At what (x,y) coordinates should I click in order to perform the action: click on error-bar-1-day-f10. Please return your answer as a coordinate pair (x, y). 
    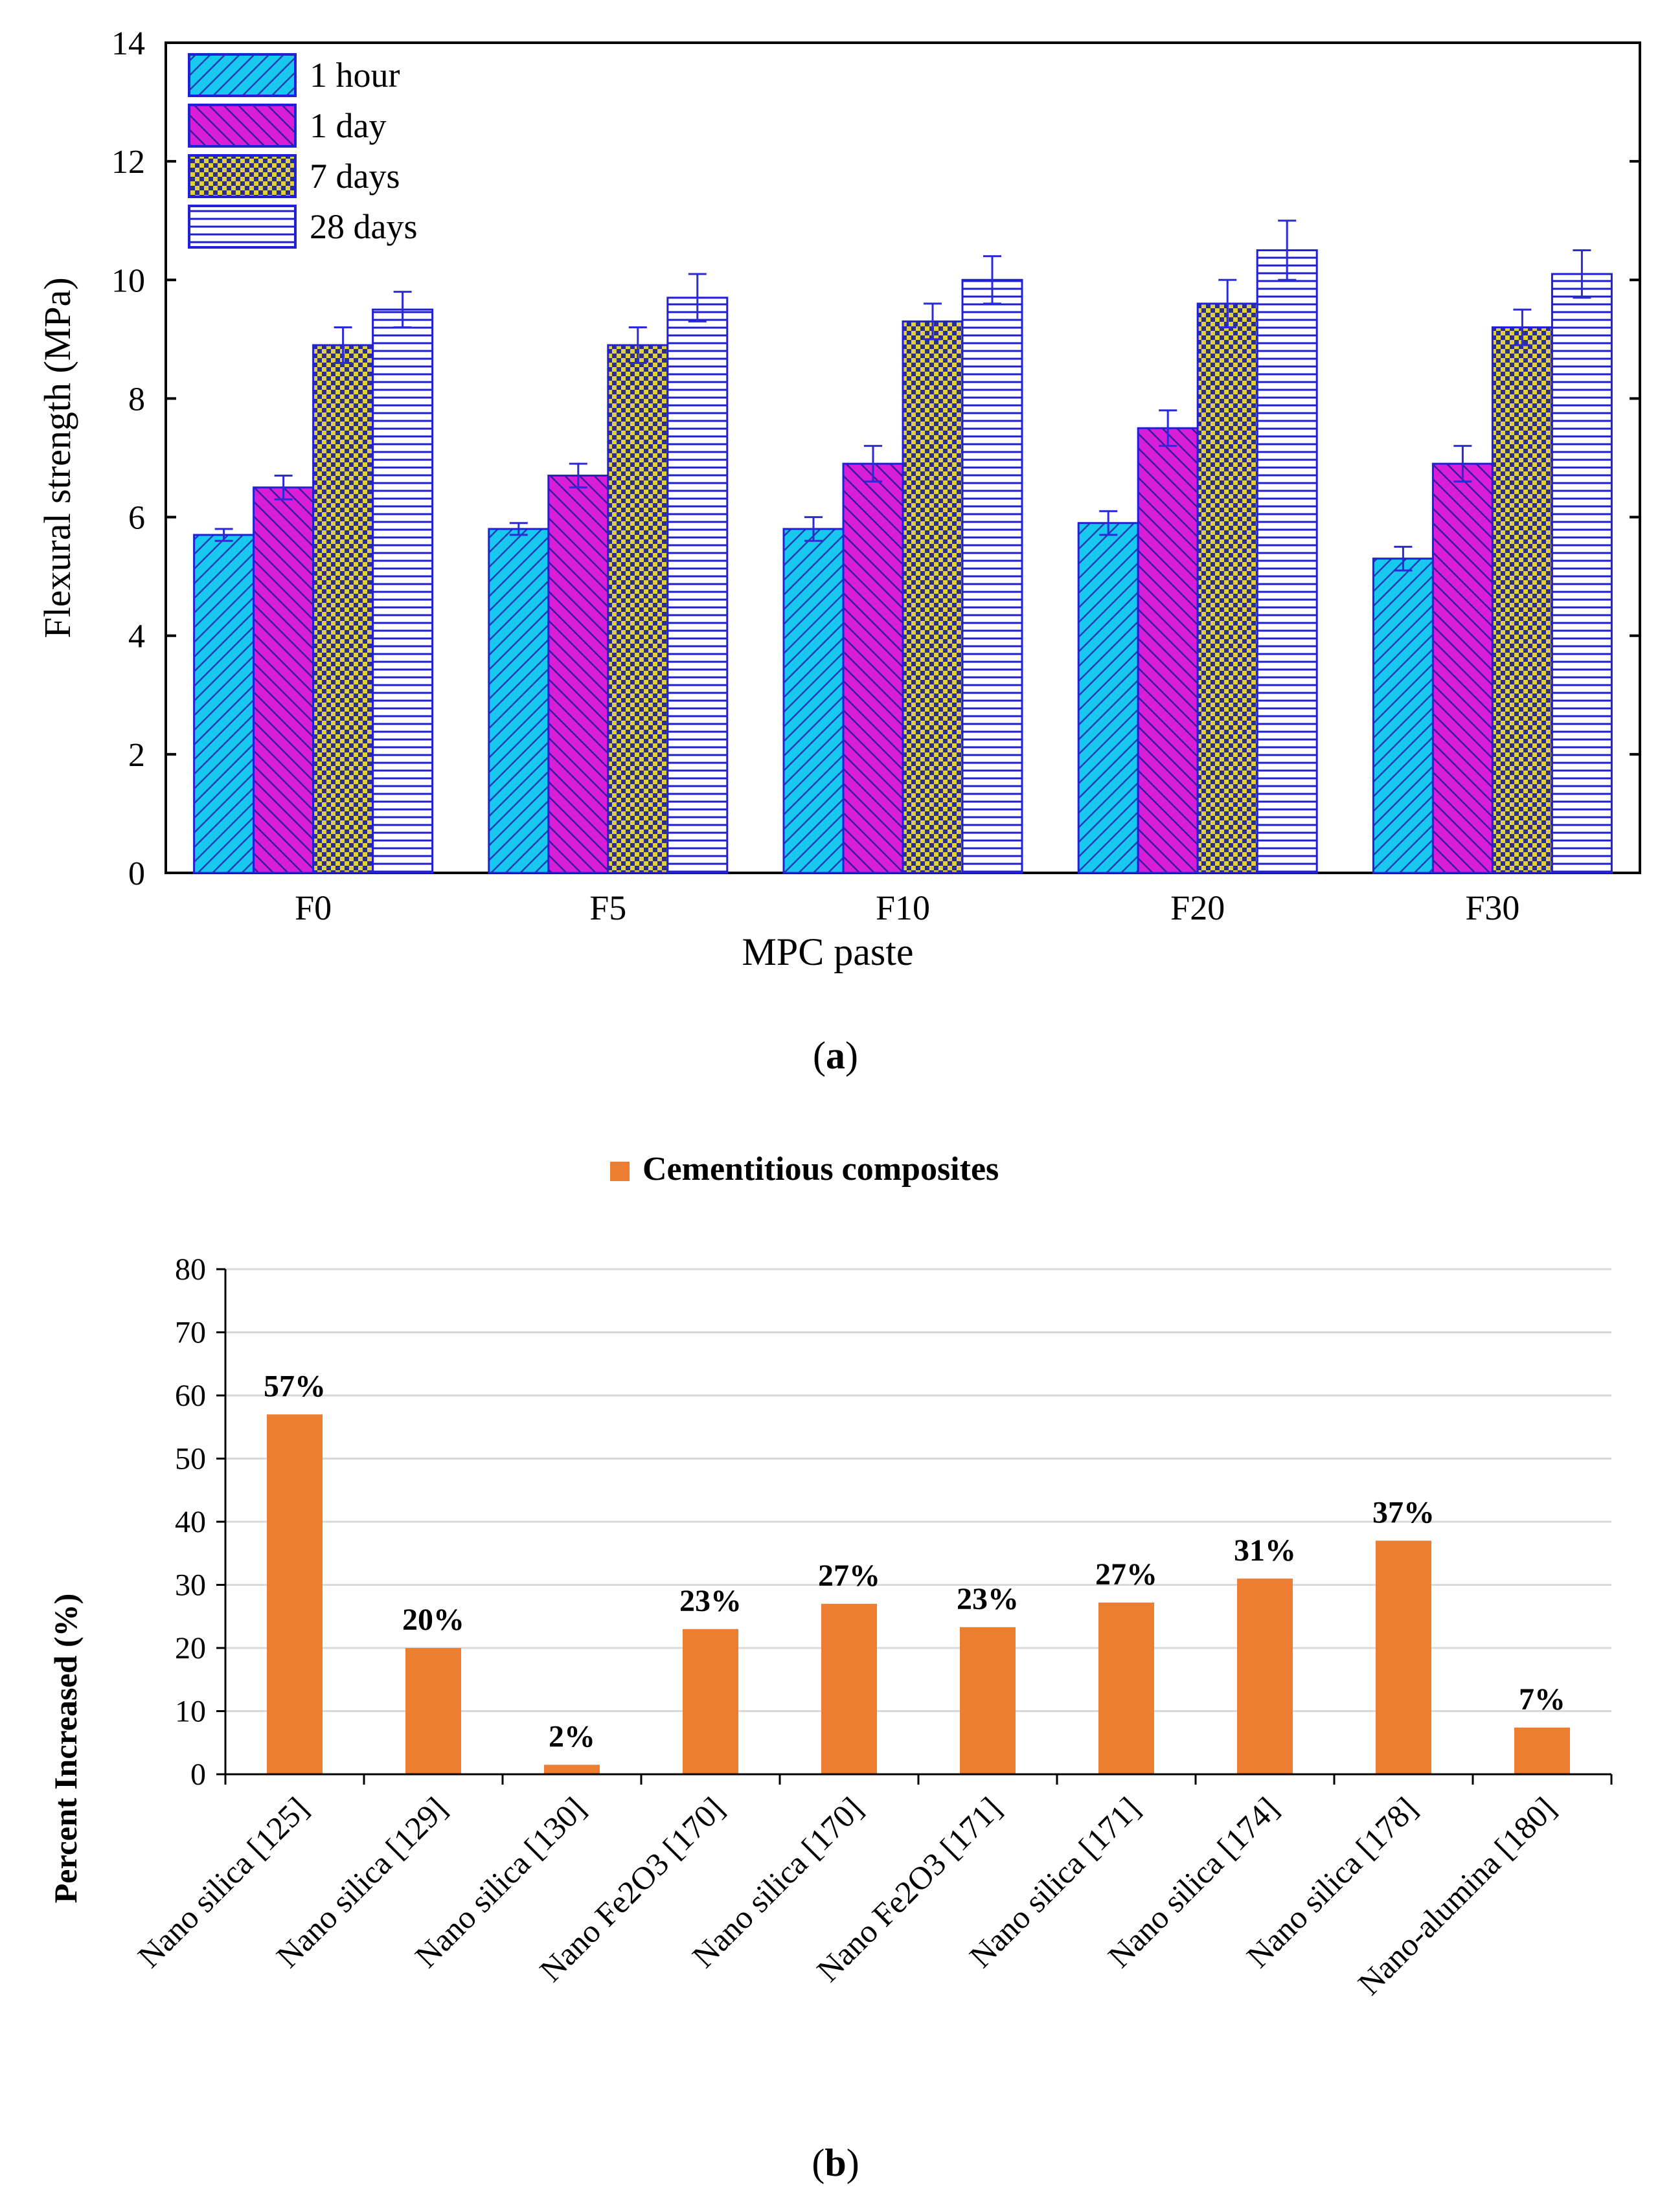
    Looking at the image, I should click on (873, 464).